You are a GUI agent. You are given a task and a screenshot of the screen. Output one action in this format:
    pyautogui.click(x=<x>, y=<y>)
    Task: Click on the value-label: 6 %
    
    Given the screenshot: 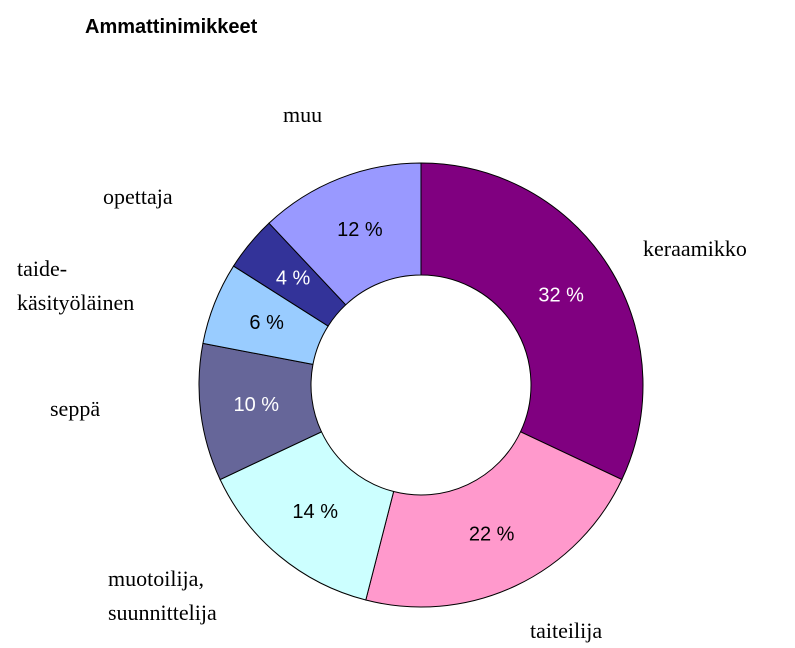 What is the action you would take?
    pyautogui.click(x=266, y=323)
    